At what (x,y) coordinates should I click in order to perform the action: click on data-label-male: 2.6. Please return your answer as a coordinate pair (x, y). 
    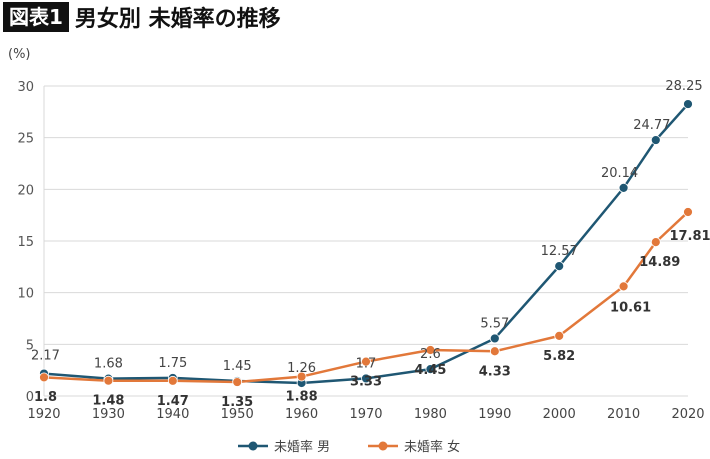
    Looking at the image, I should click on (430, 354).